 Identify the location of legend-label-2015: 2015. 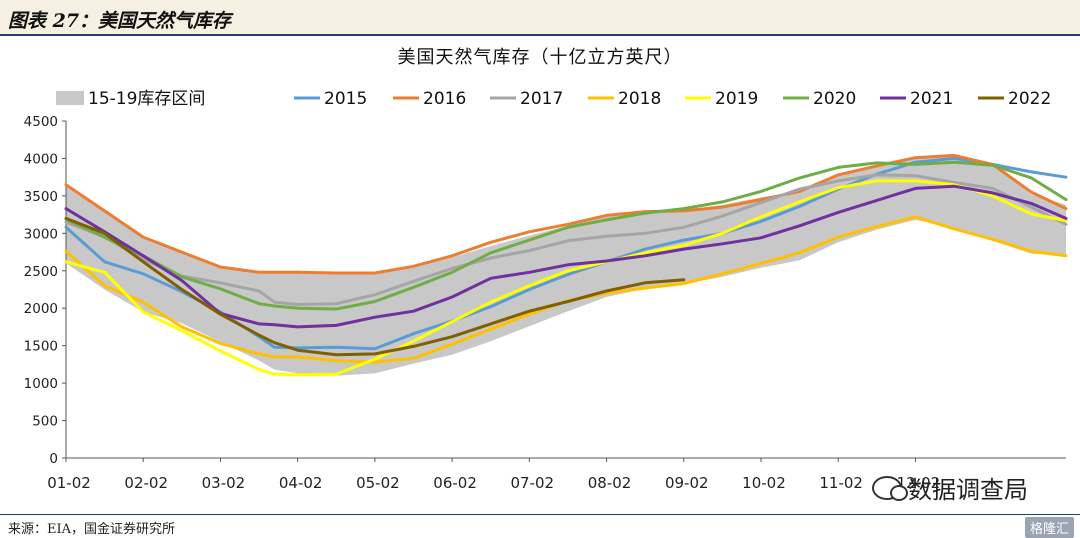
(345, 99).